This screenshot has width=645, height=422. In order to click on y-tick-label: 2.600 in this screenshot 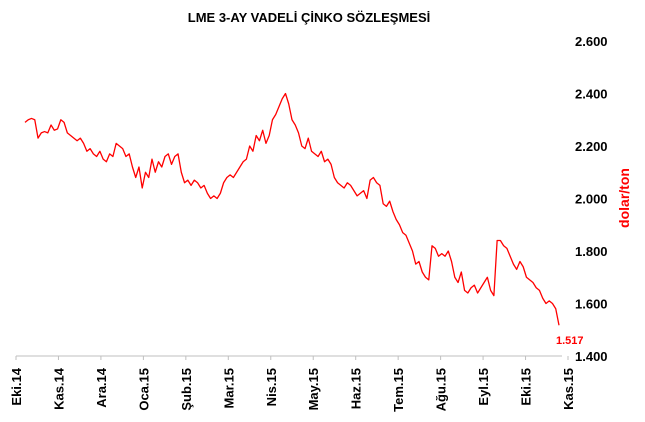, I will do `click(591, 41)`.